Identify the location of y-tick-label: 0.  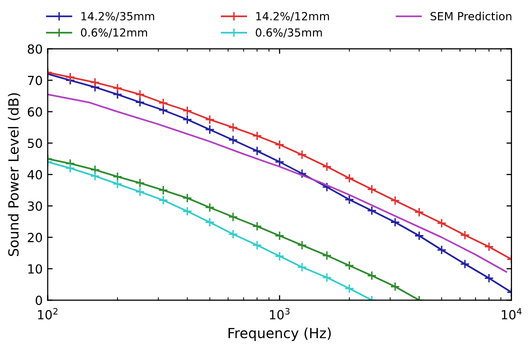
(39, 301).